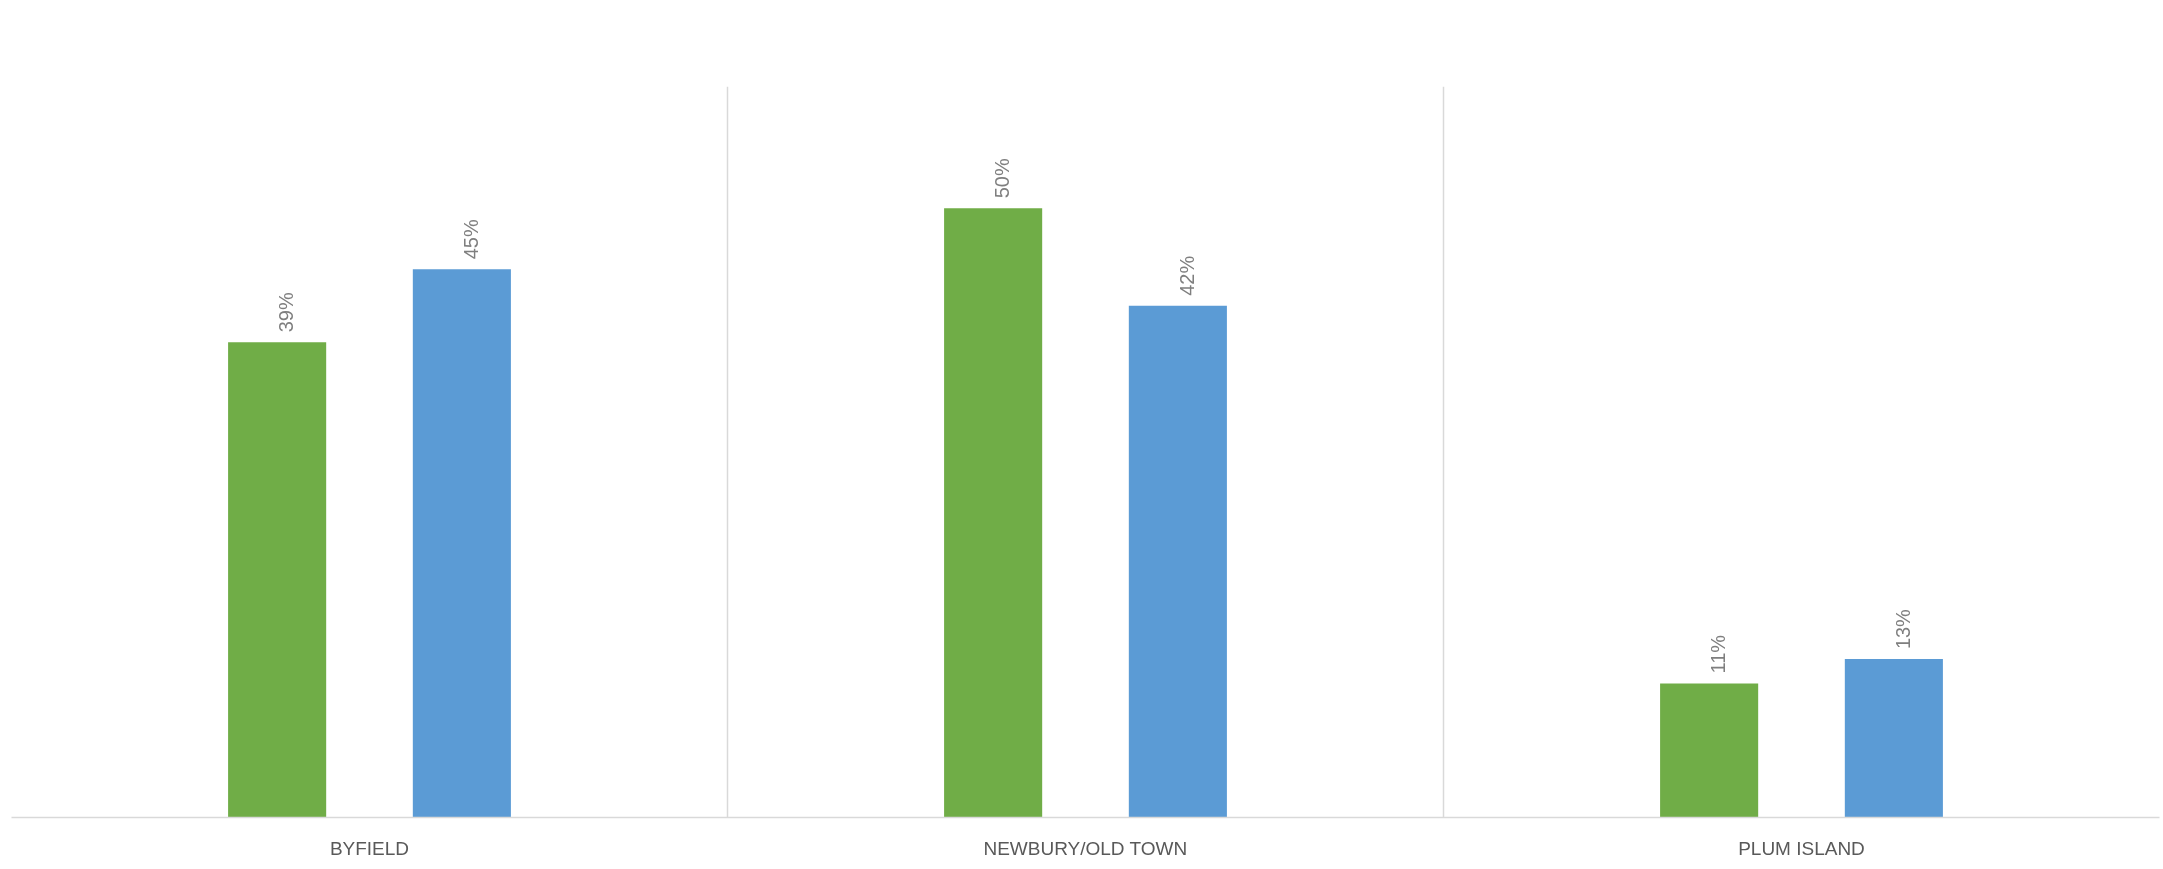  I want to click on x-tick-label: PLUM ISLAND, so click(1801, 848).